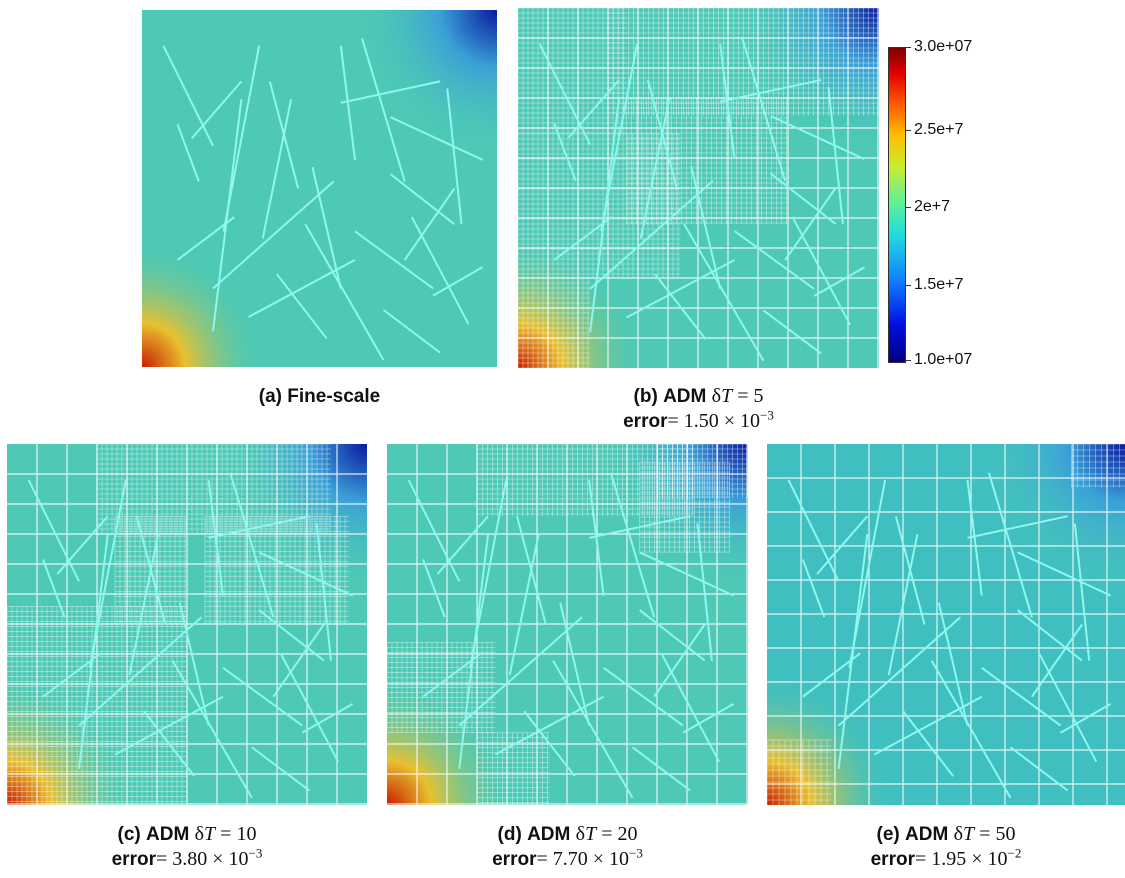 Image resolution: width=1125 pixels, height=878 pixels. Describe the element at coordinates (716, 396) in the screenshot. I see `caption-b-delta: δ` at that location.